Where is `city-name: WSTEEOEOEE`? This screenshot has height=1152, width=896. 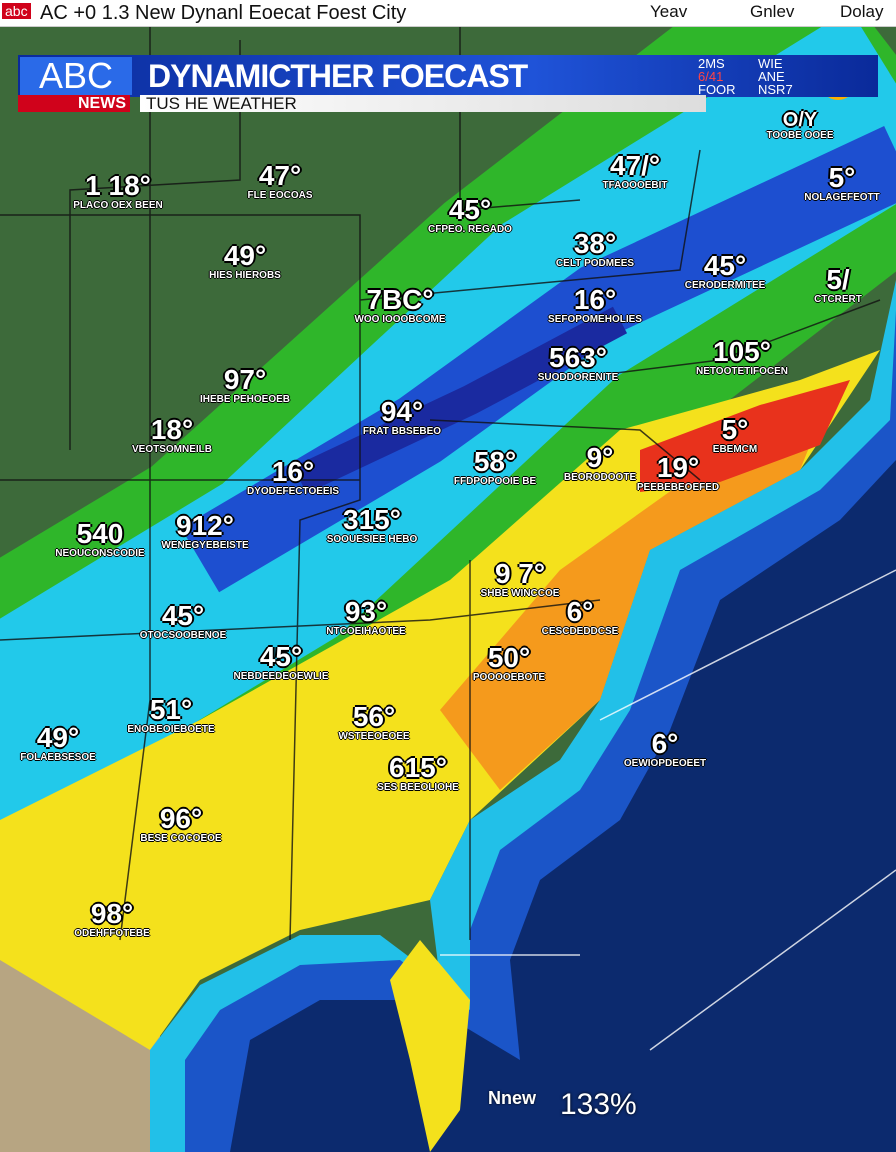
city-name: WSTEEOEOEE is located at coordinates (374, 736).